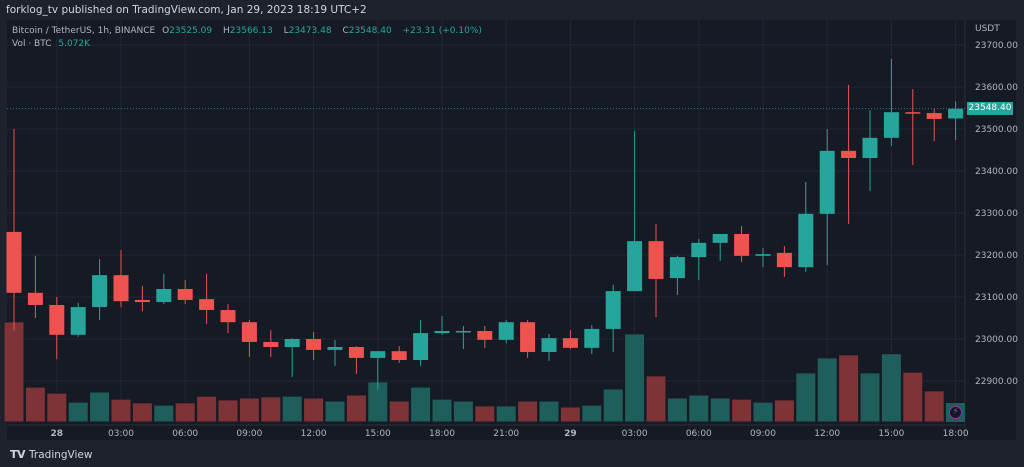 The width and height of the screenshot is (1024, 467). I want to click on right-edge, so click(1020, 230).